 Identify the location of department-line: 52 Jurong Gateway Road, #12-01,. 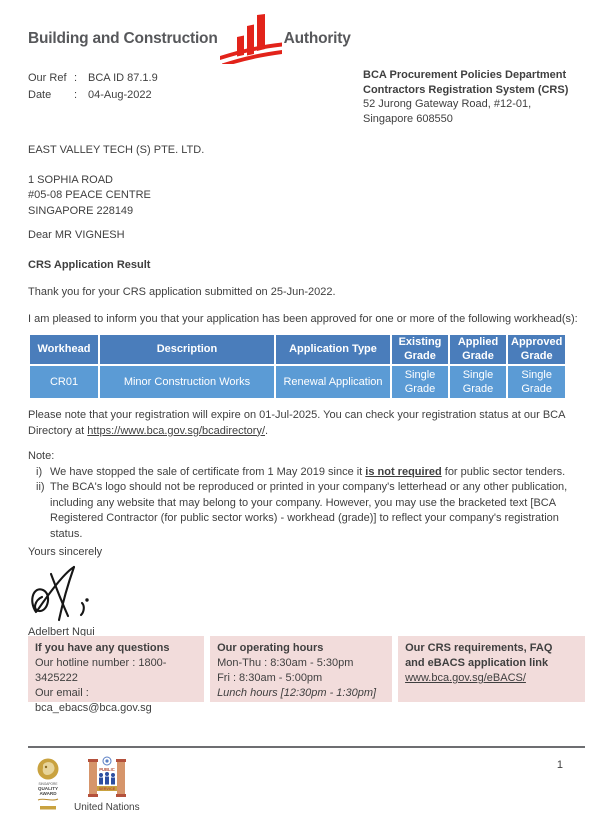
(447, 104).